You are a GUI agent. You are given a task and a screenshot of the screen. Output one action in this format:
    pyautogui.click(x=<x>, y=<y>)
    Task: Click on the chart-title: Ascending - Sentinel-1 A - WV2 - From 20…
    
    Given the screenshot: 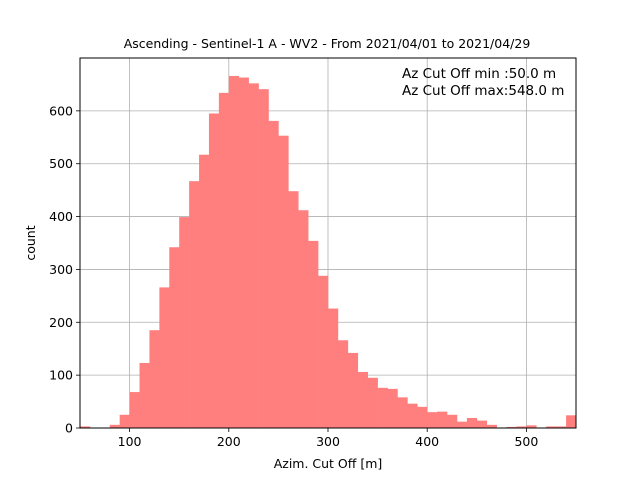 What is the action you would take?
    pyautogui.click(x=327, y=43)
    